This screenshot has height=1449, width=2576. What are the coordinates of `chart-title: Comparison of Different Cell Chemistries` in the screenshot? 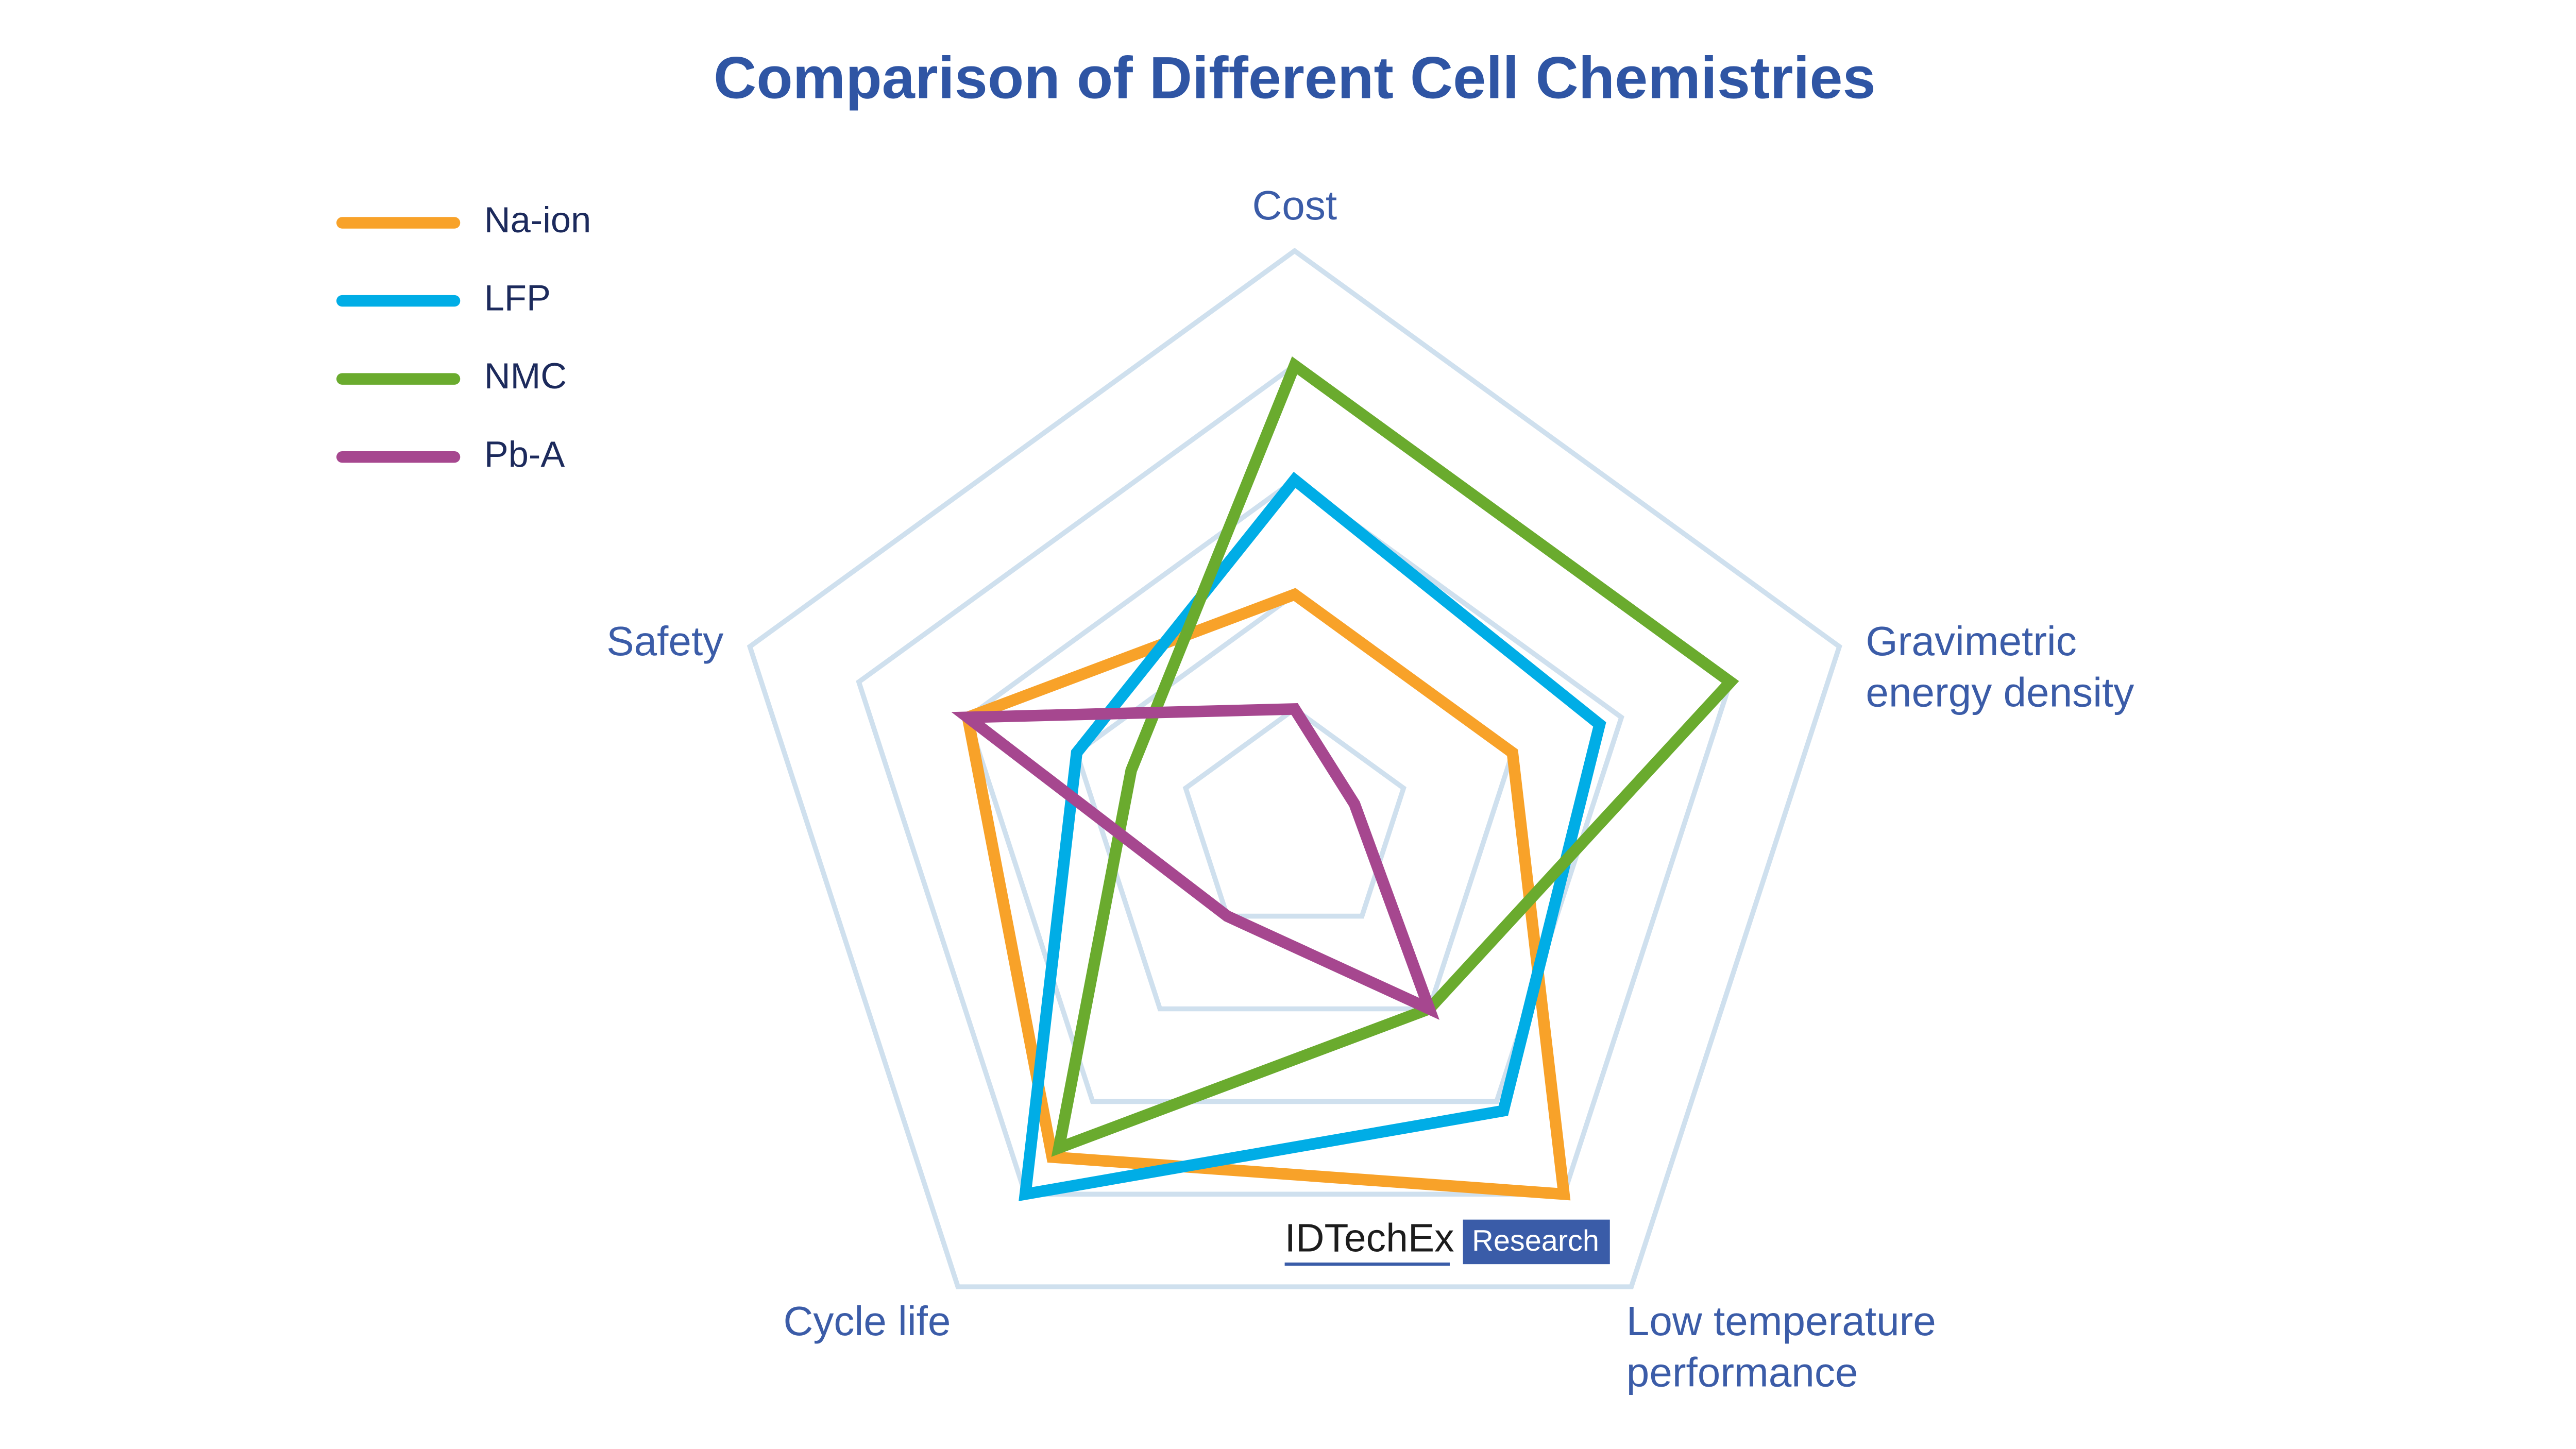 It's located at (1295, 78).